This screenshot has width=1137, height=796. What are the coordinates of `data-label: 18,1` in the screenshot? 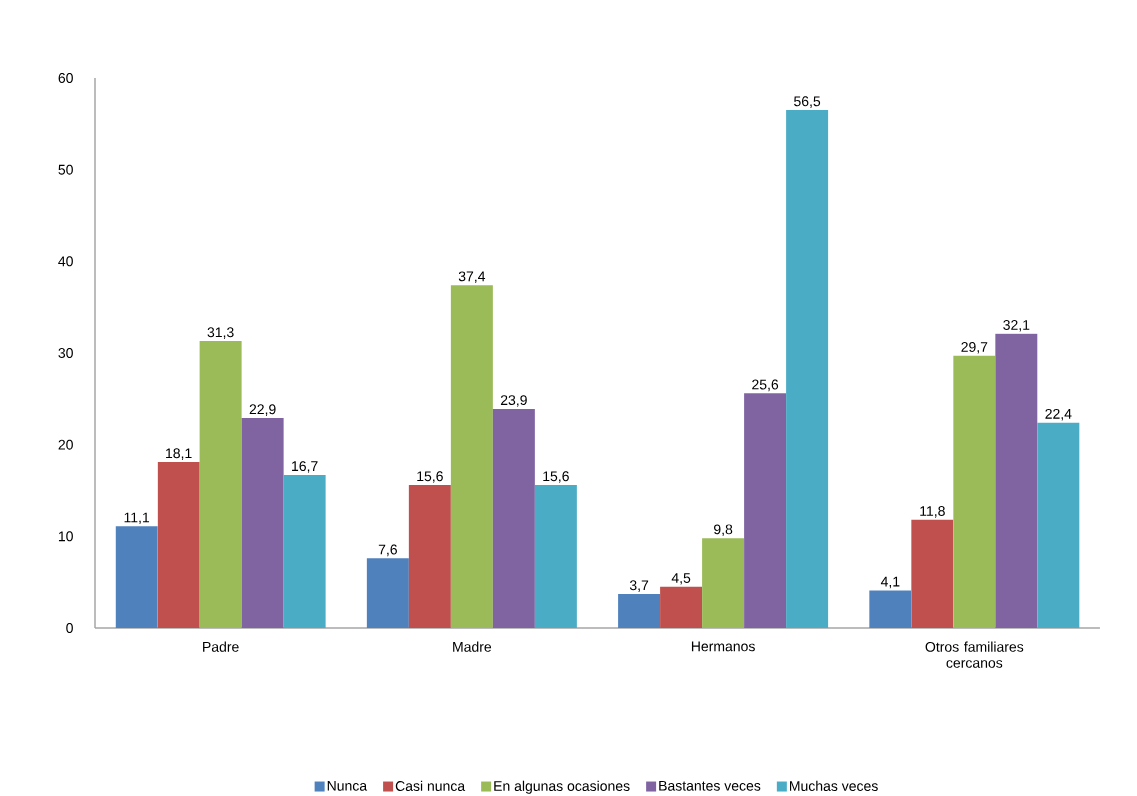 It's located at (179, 454).